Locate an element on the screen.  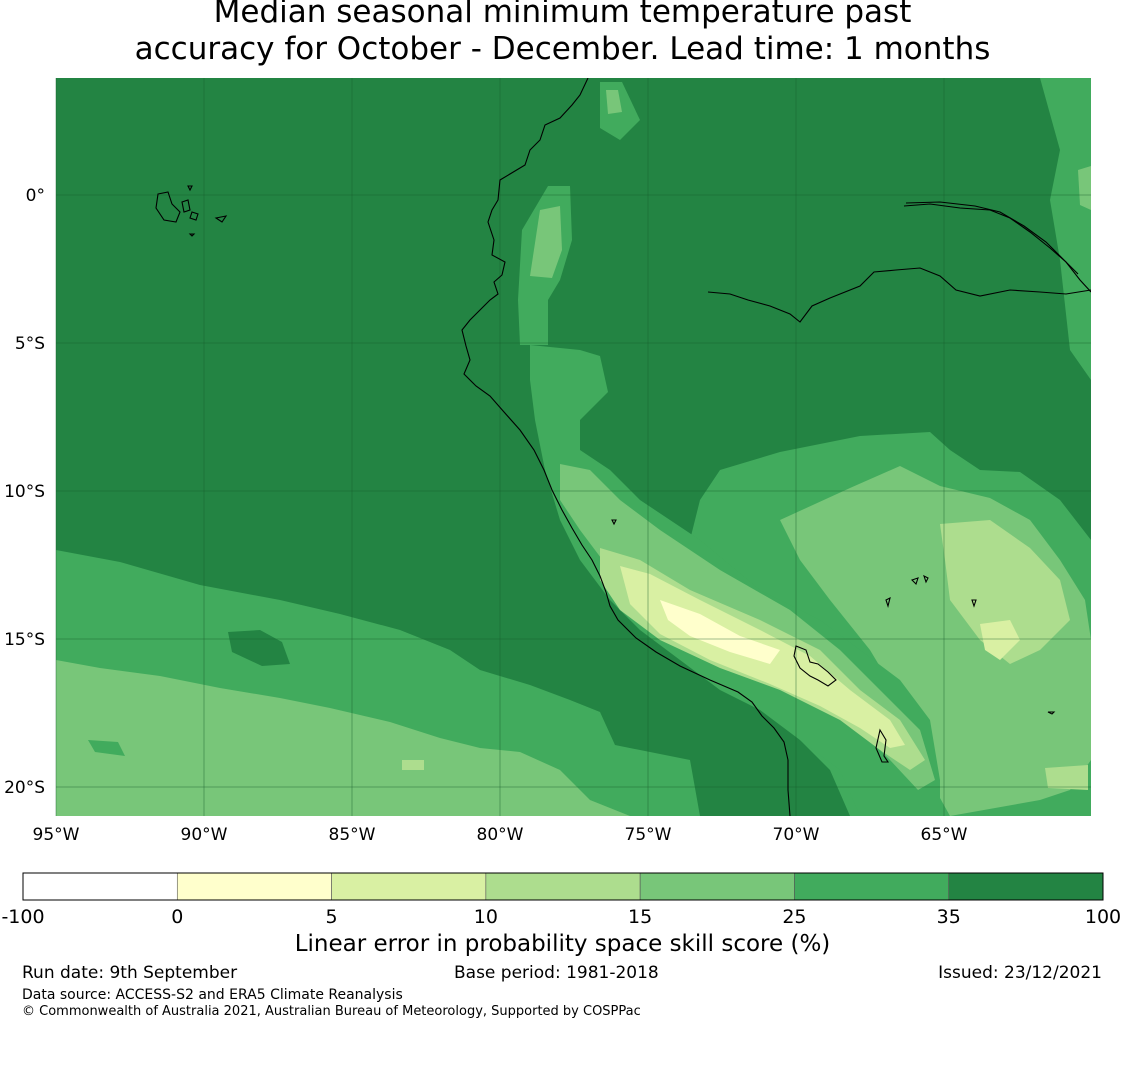
field-15-25-northeast is located at coordinates (1084, 188).